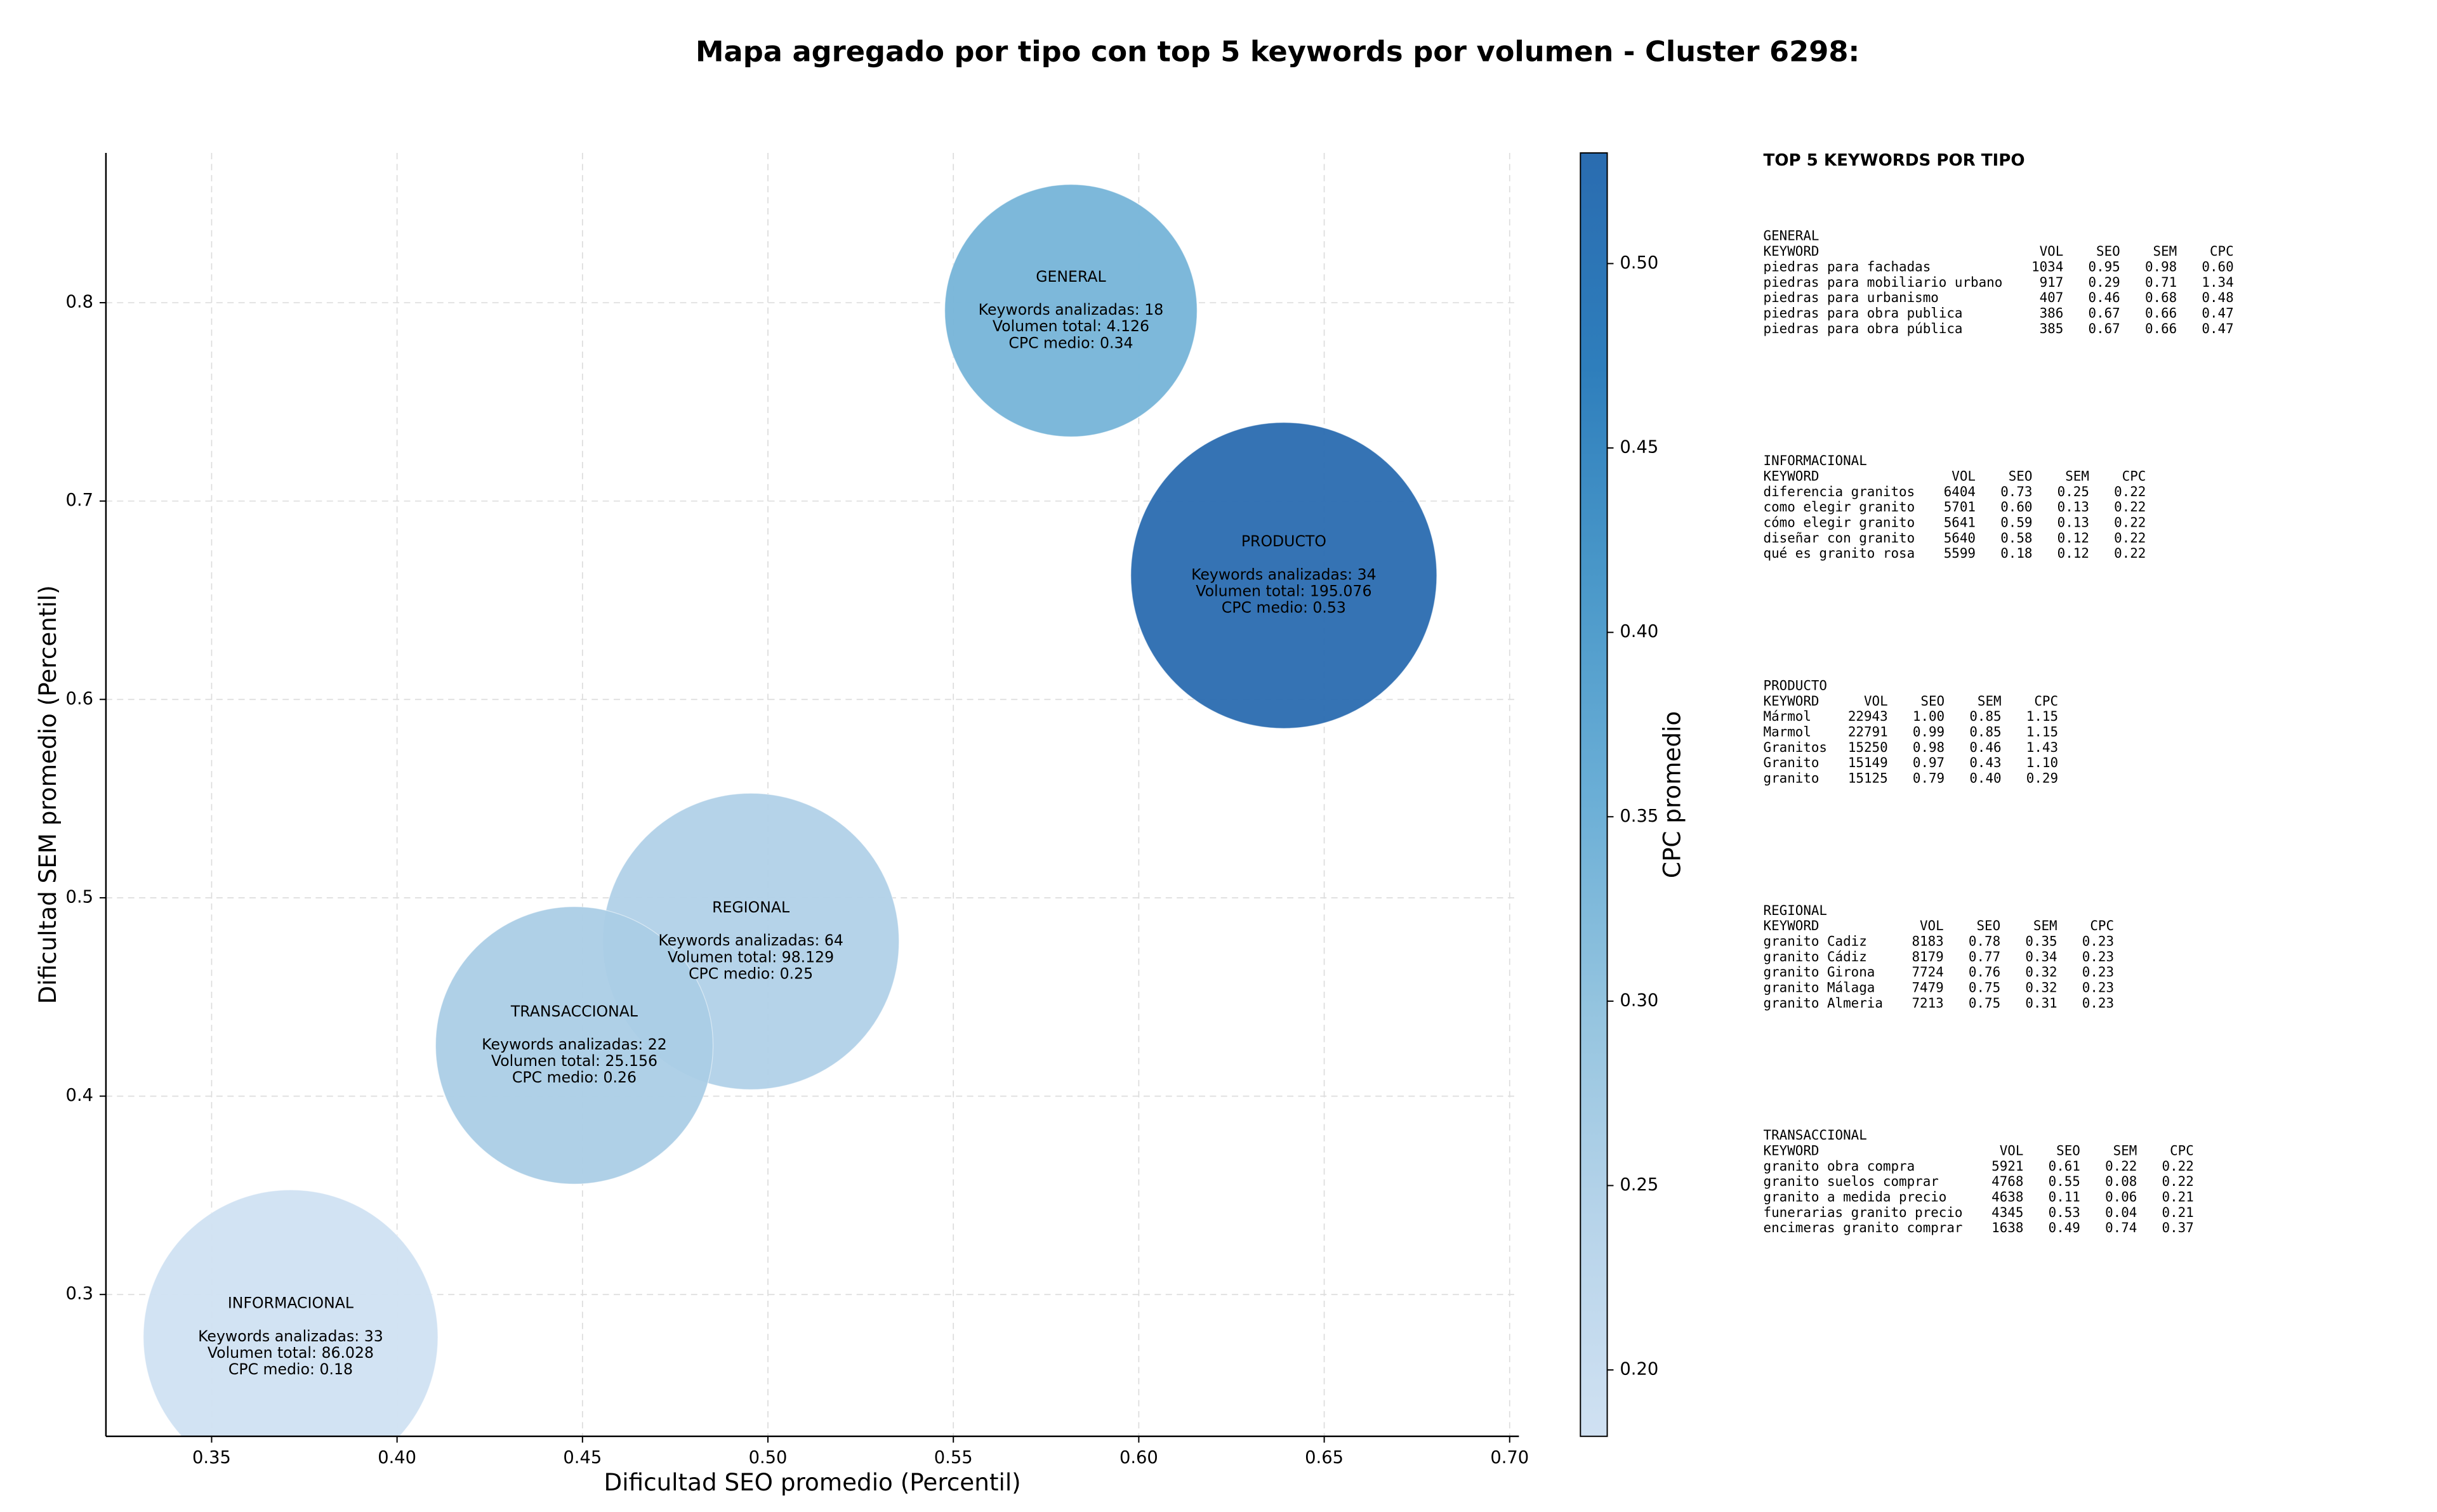 The height and width of the screenshot is (1512, 2437). What do you see at coordinates (2007, 1213) in the screenshot?
I see `table-cell: 4345` at bounding box center [2007, 1213].